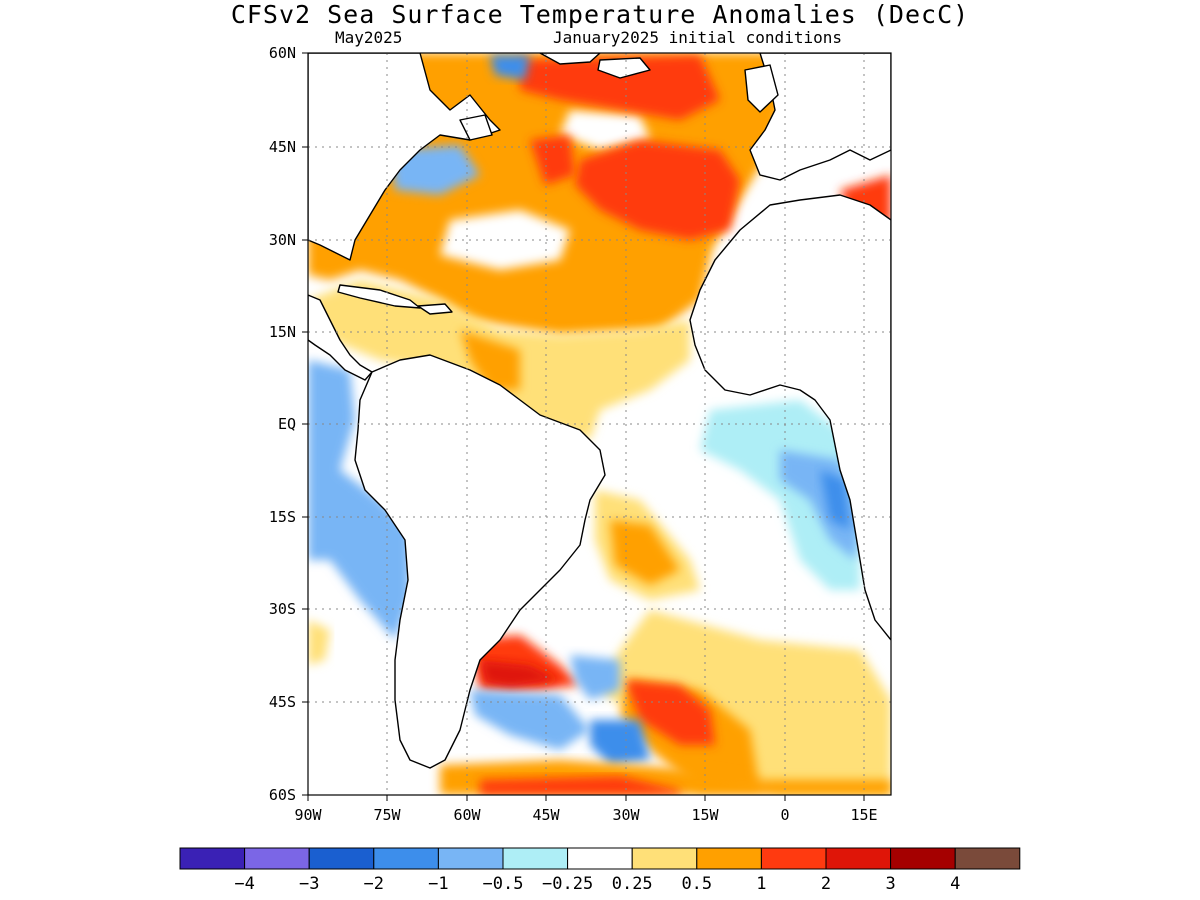 The image size is (1200, 900). What do you see at coordinates (309, 884) in the screenshot?
I see `colorbar-label: −3` at bounding box center [309, 884].